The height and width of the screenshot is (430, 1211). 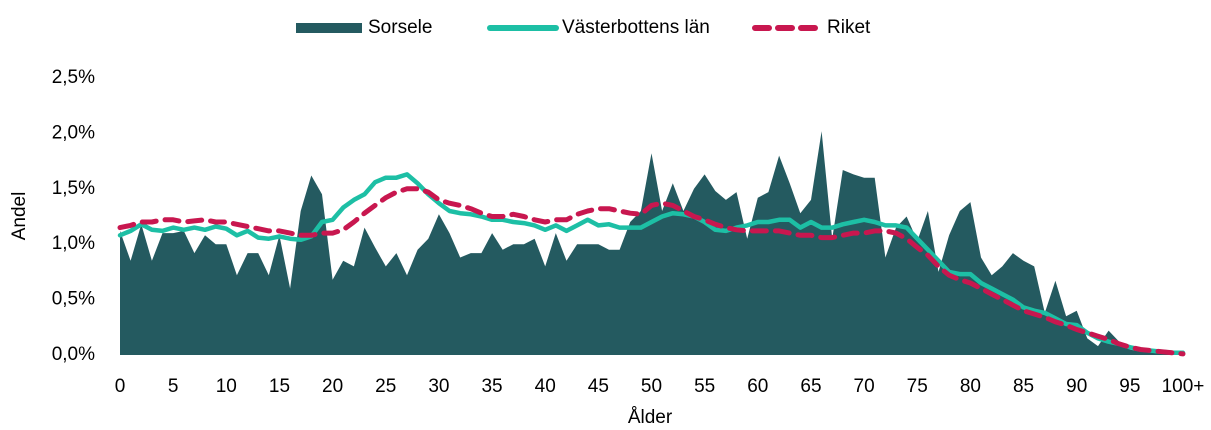 I want to click on legend-swatch, so click(x=329, y=28).